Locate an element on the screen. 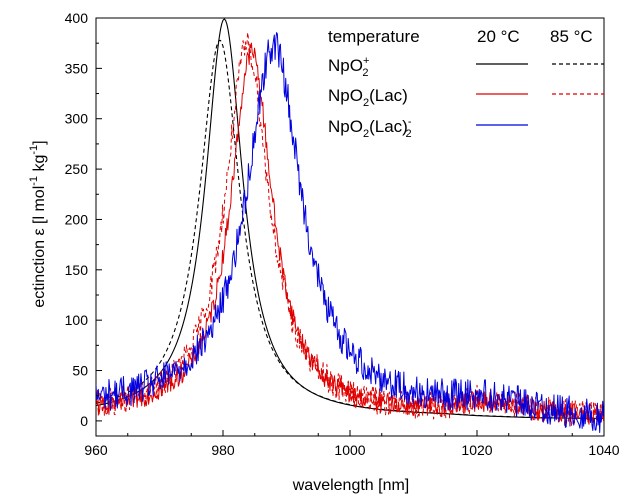  y-tick-label: 300 is located at coordinates (77, 119).